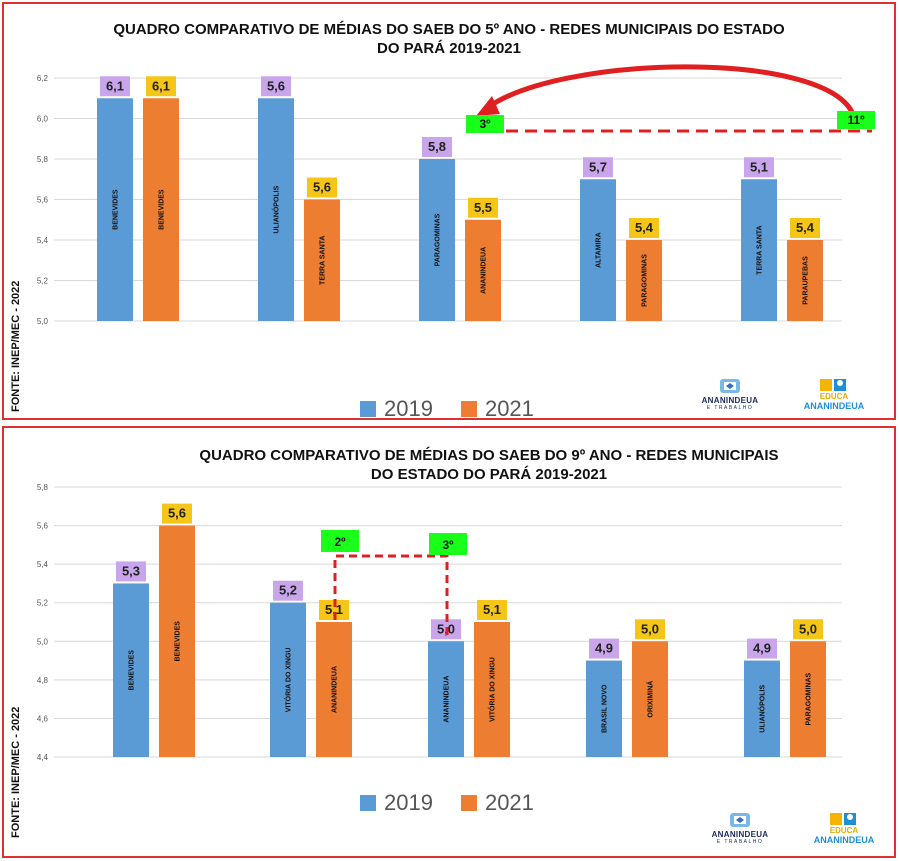 The width and height of the screenshot is (900, 861). What do you see at coordinates (843, 819) in the screenshot?
I see `book-icon` at bounding box center [843, 819].